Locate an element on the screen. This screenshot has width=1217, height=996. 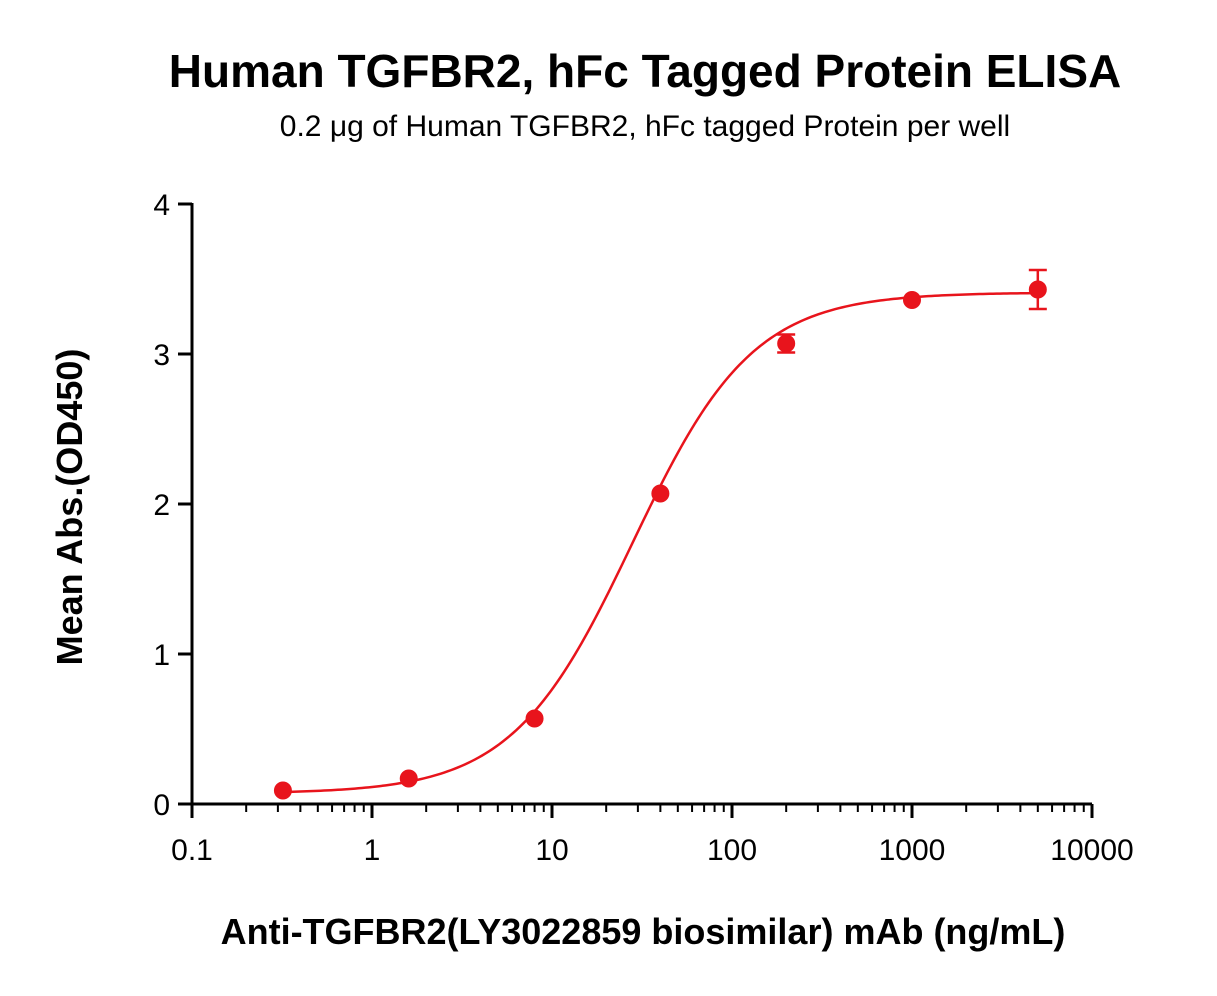
y-tick-label: 1 is located at coordinates (161, 655).